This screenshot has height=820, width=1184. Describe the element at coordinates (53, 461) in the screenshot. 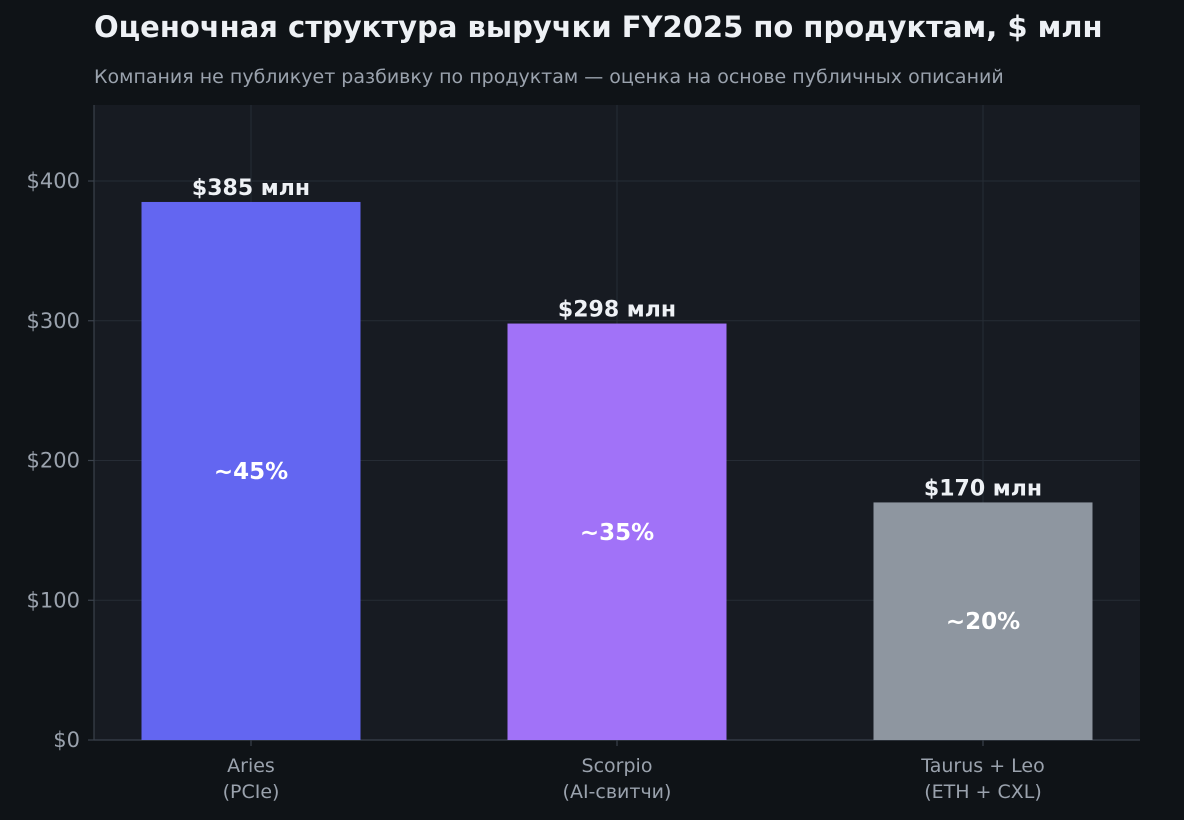

I see `y-tick-label: $200` at that location.